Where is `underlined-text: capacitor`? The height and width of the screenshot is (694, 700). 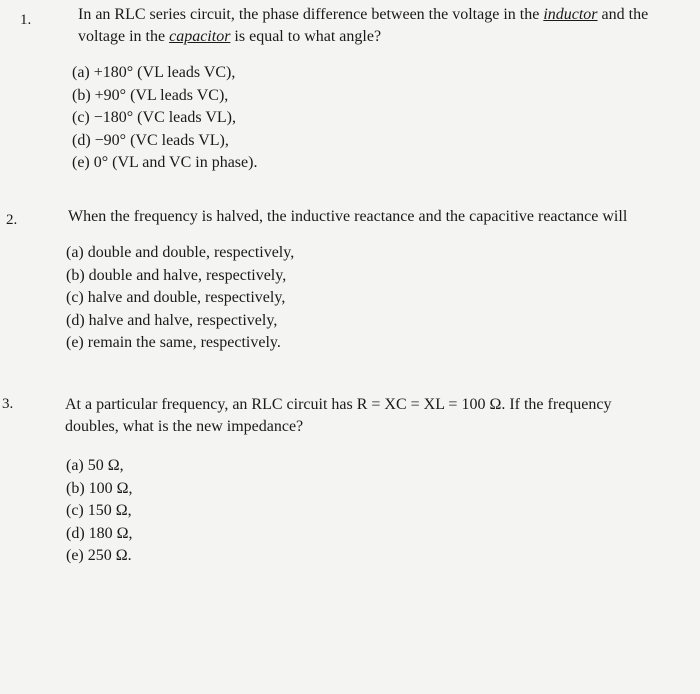
underlined-text: capacitor is located at coordinates (200, 36).